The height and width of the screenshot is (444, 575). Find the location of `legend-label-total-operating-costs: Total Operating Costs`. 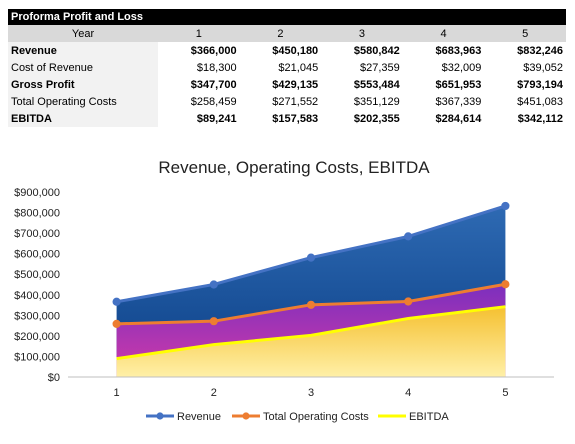

legend-label-total-operating-costs: Total Operating Costs is located at coordinates (316, 417).